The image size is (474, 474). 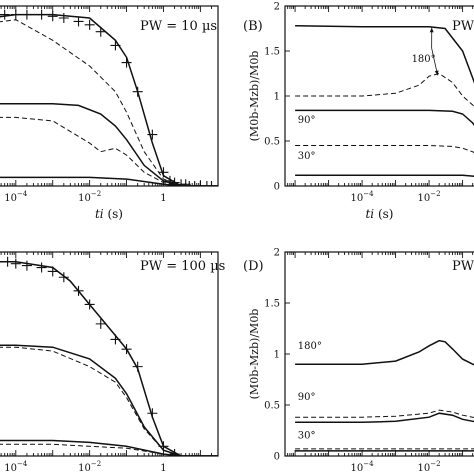 What do you see at coordinates (277, 355) in the screenshot?
I see `y-tick-label: 1` at bounding box center [277, 355].